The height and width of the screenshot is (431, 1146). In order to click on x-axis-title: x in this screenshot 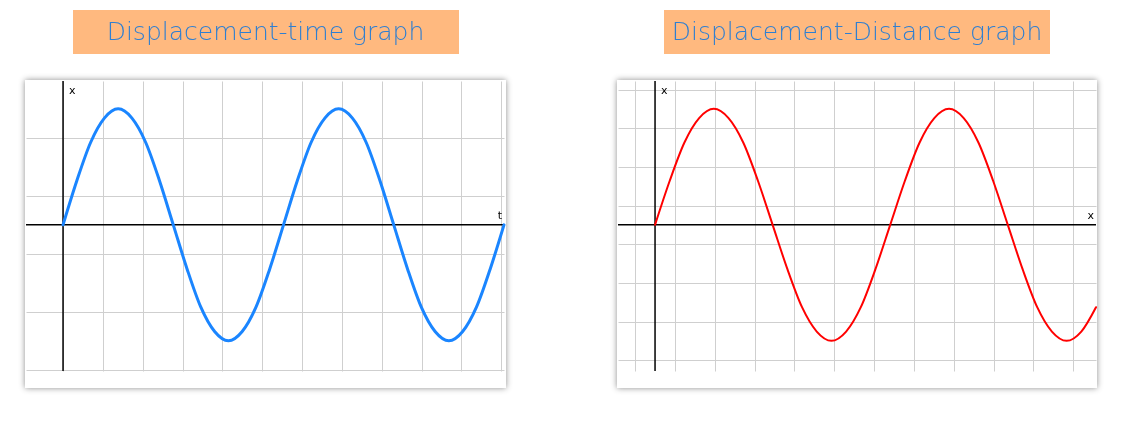, I will do `click(1091, 215)`.